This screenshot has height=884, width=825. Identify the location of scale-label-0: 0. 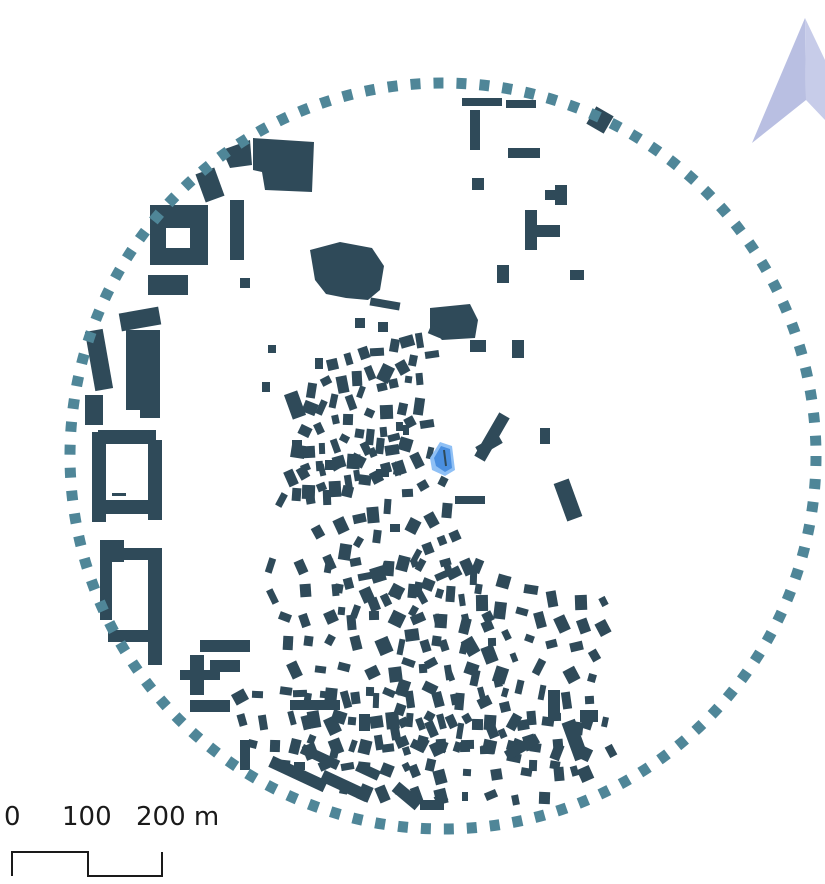
(12, 817).